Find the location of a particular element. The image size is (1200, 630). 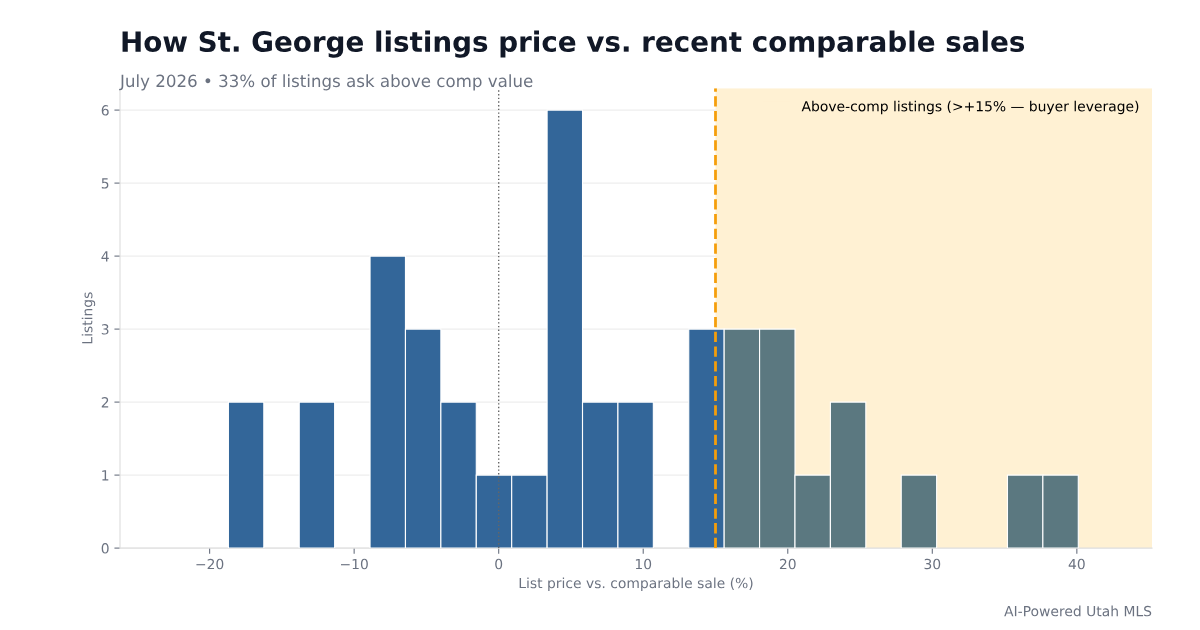

chart-title: How St. George listings price vs. recent comparable sales is located at coordinates (573, 44).